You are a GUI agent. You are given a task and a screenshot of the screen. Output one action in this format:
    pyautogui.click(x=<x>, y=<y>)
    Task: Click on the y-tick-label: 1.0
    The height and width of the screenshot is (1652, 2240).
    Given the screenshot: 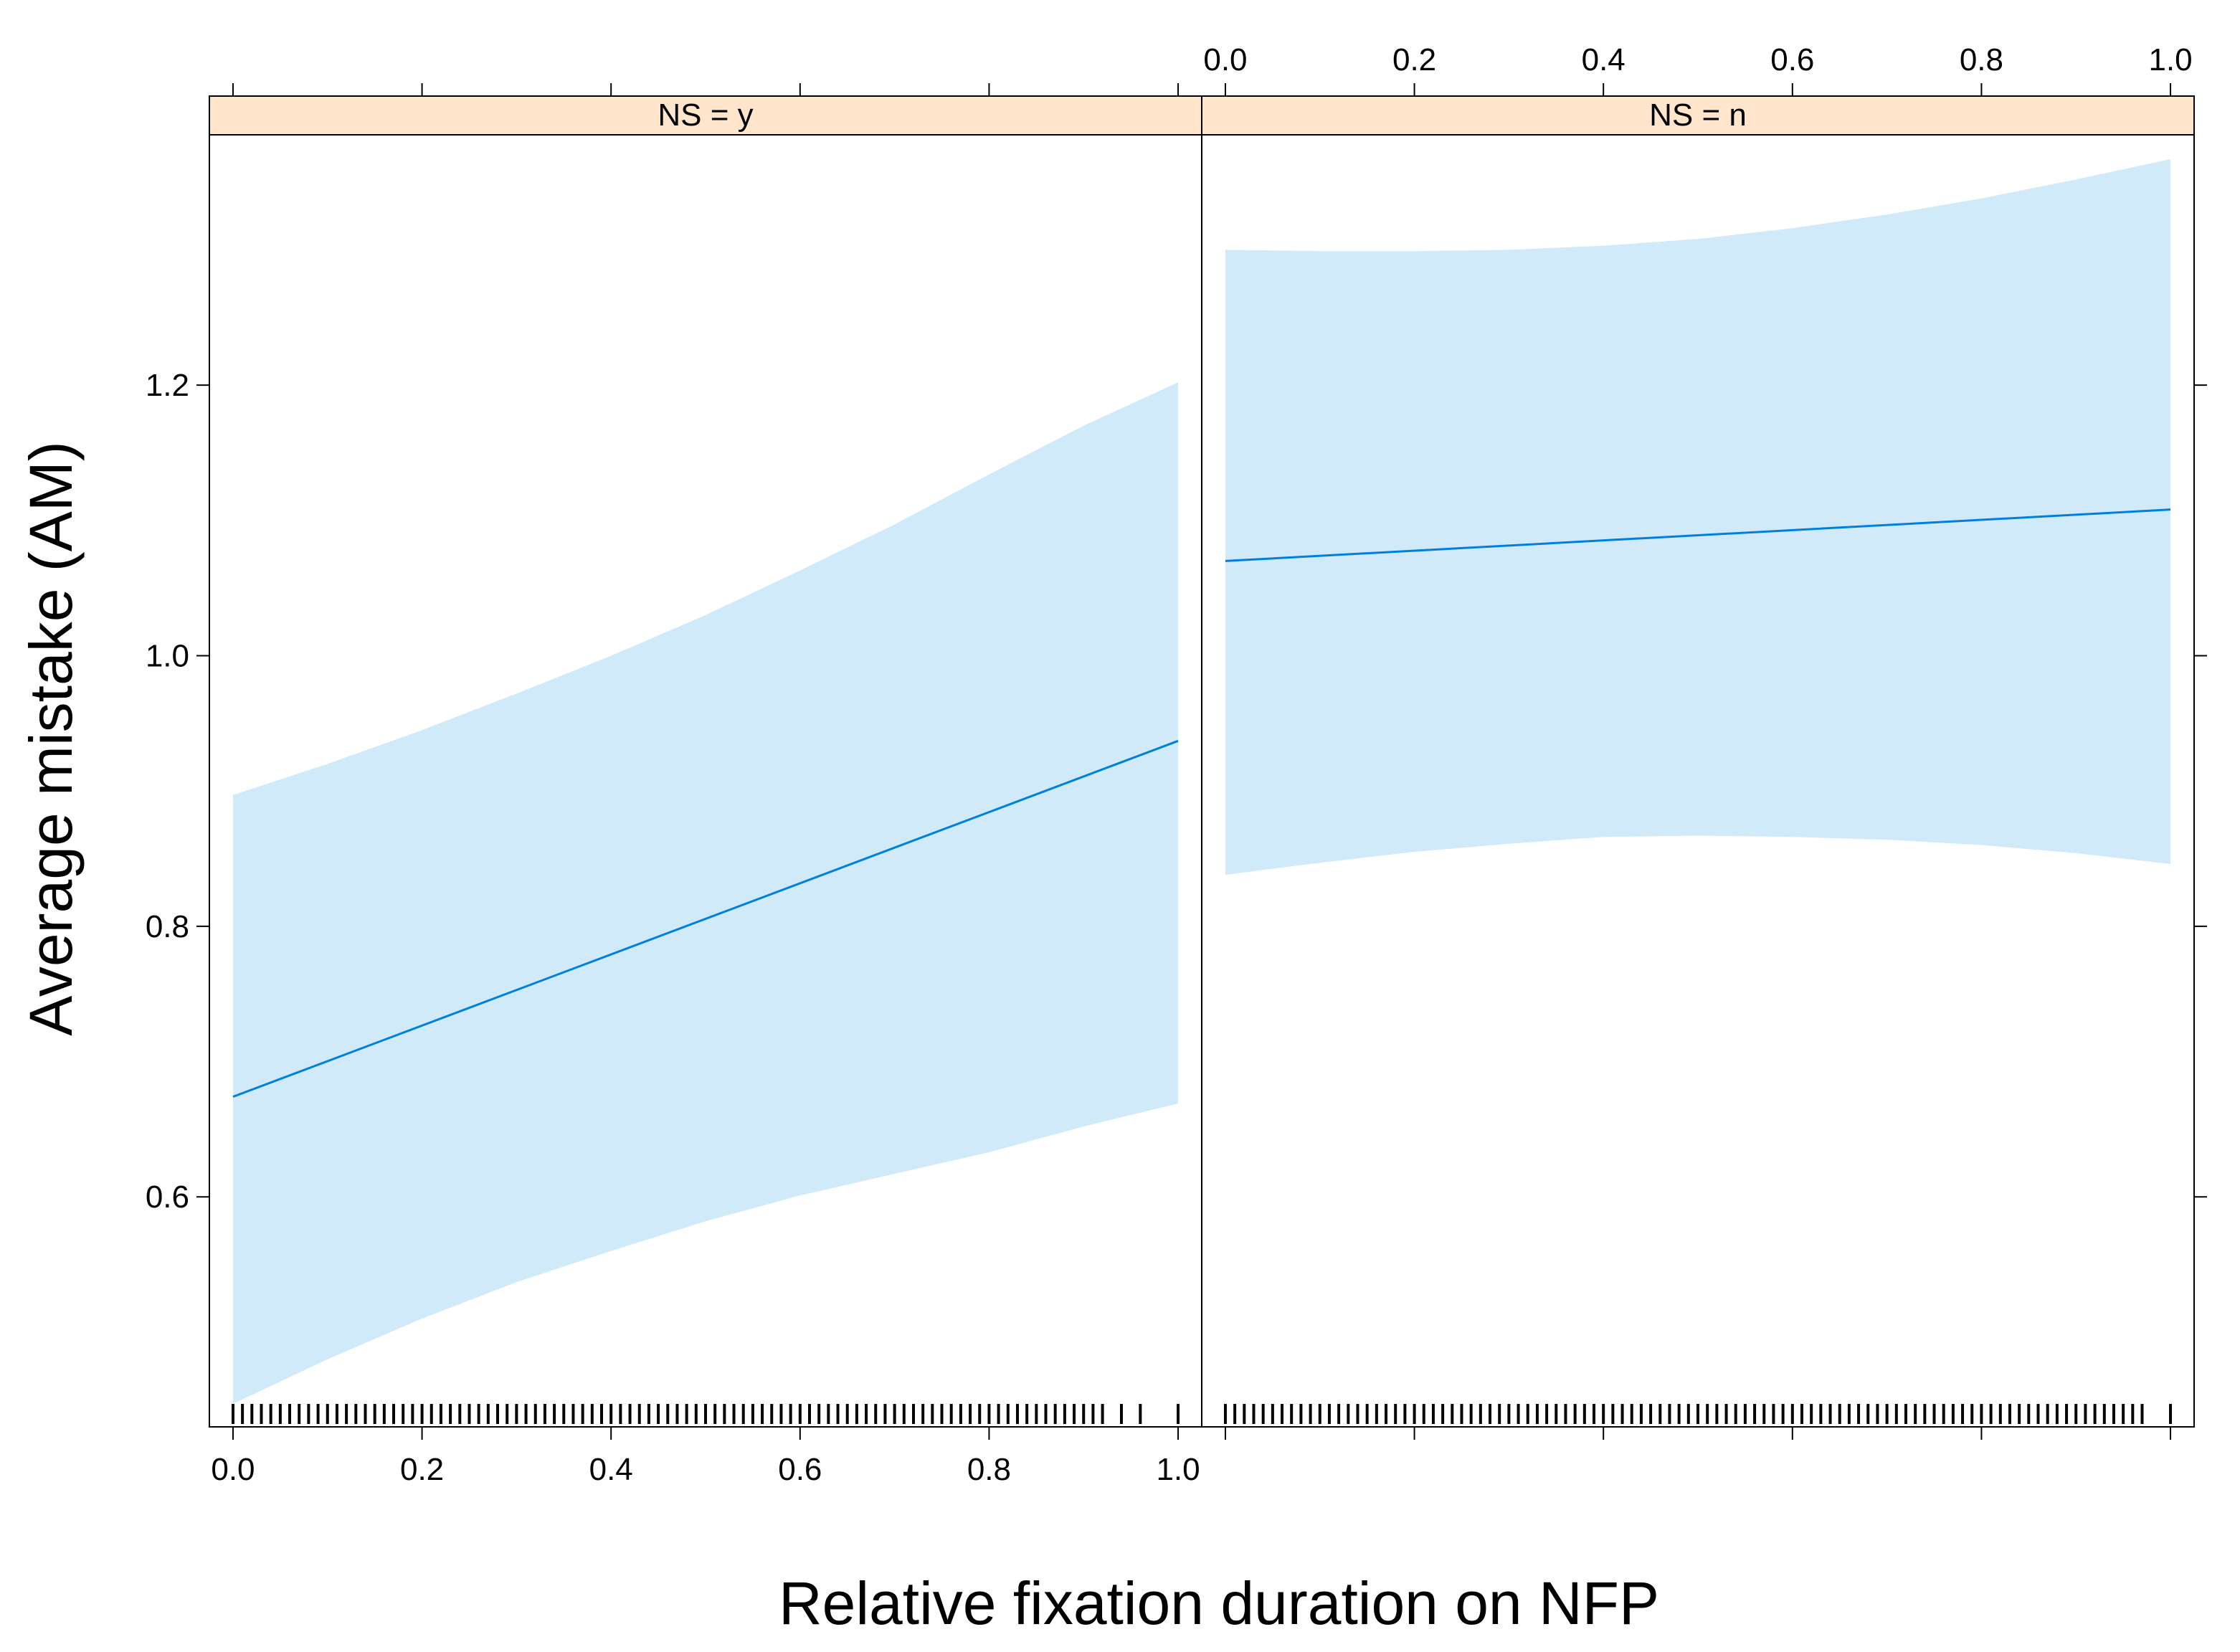 What is the action you would take?
    pyautogui.click(x=167, y=655)
    